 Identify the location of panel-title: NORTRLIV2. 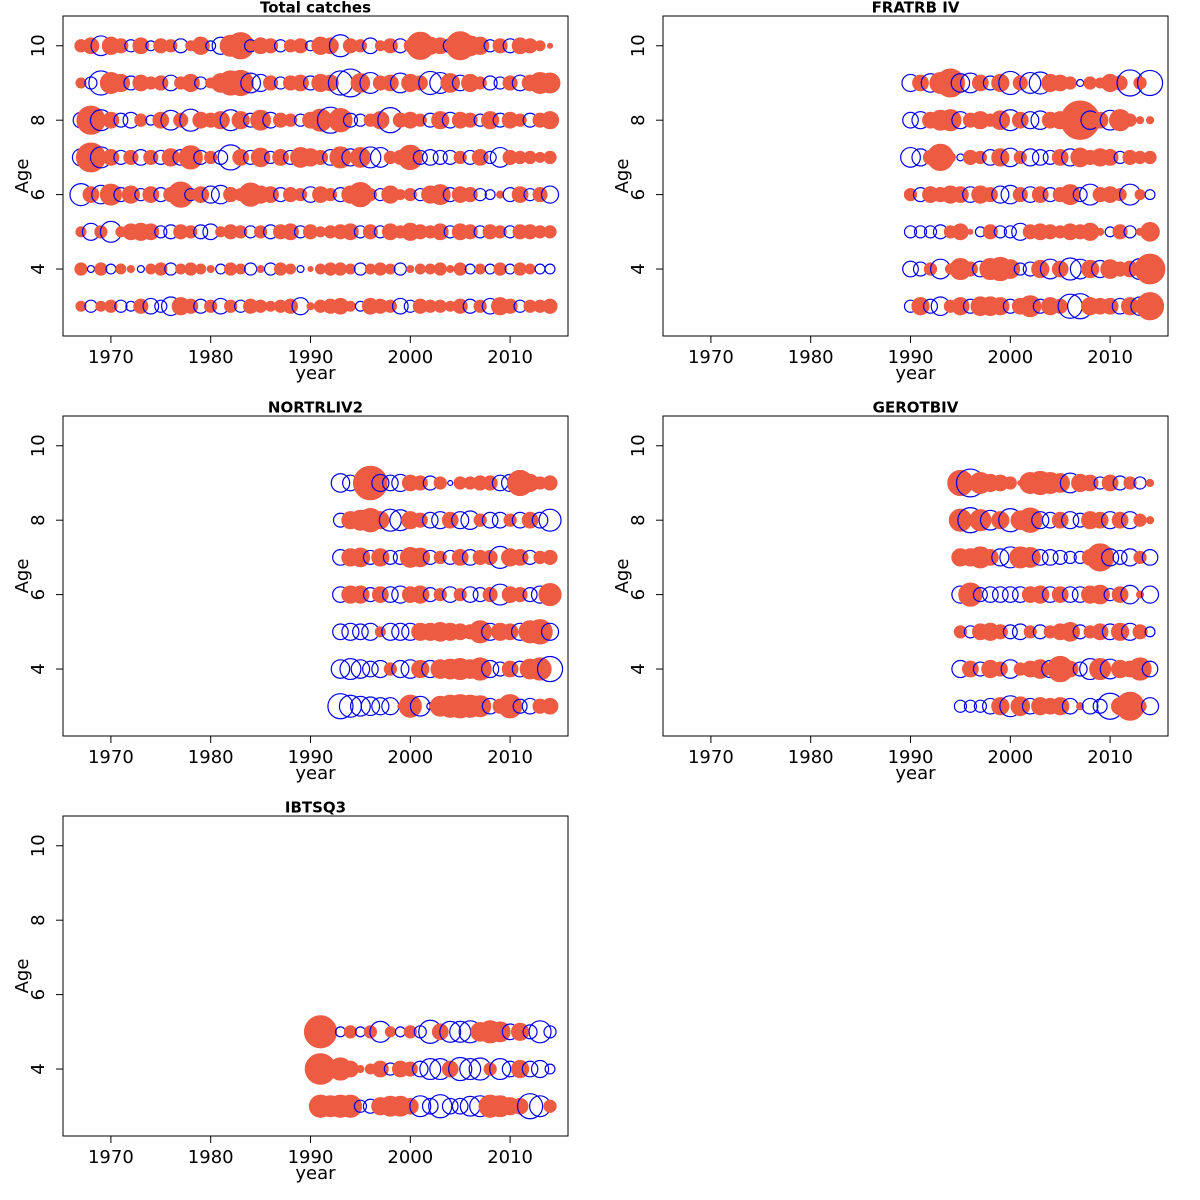
(315, 408).